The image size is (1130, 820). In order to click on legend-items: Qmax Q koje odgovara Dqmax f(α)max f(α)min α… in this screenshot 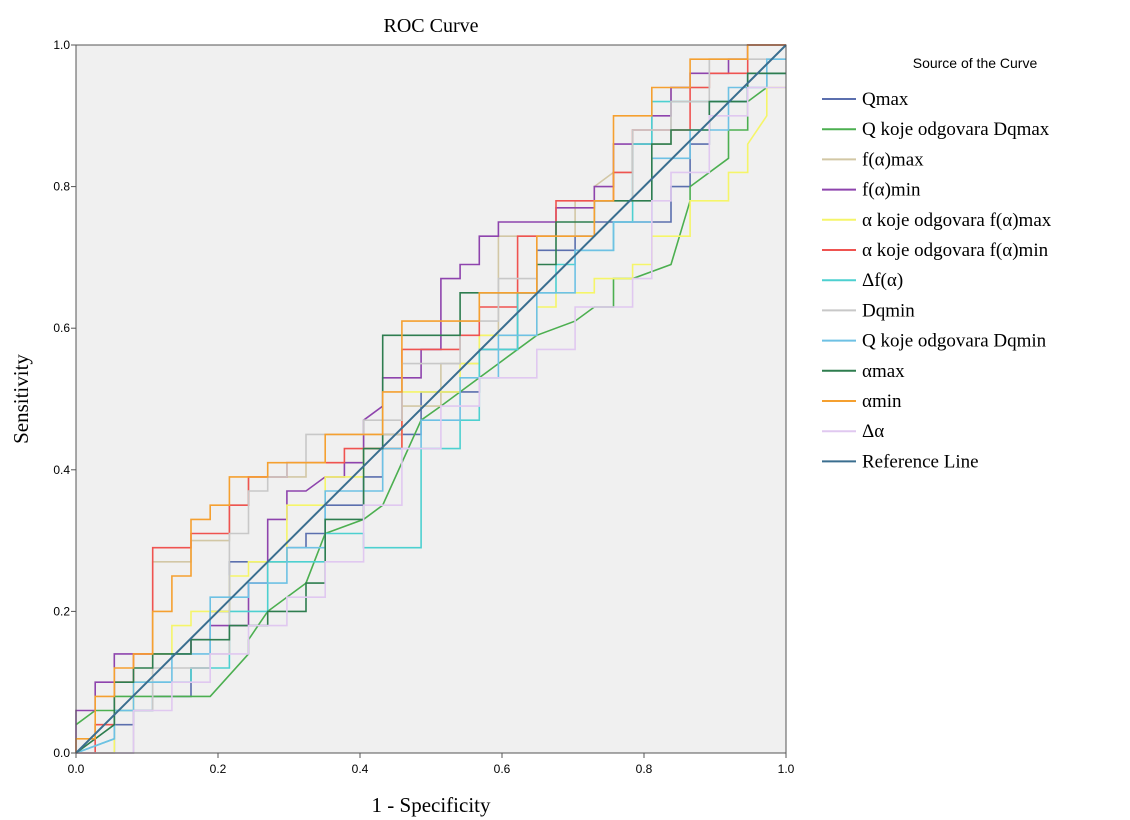, I will do `click(937, 280)`.